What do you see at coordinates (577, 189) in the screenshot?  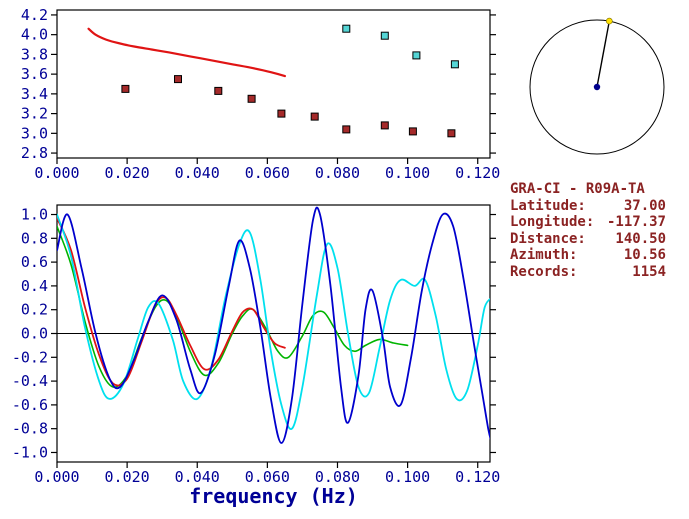 I see `station-pair-title: GRA-CI - R09A-TA` at bounding box center [577, 189].